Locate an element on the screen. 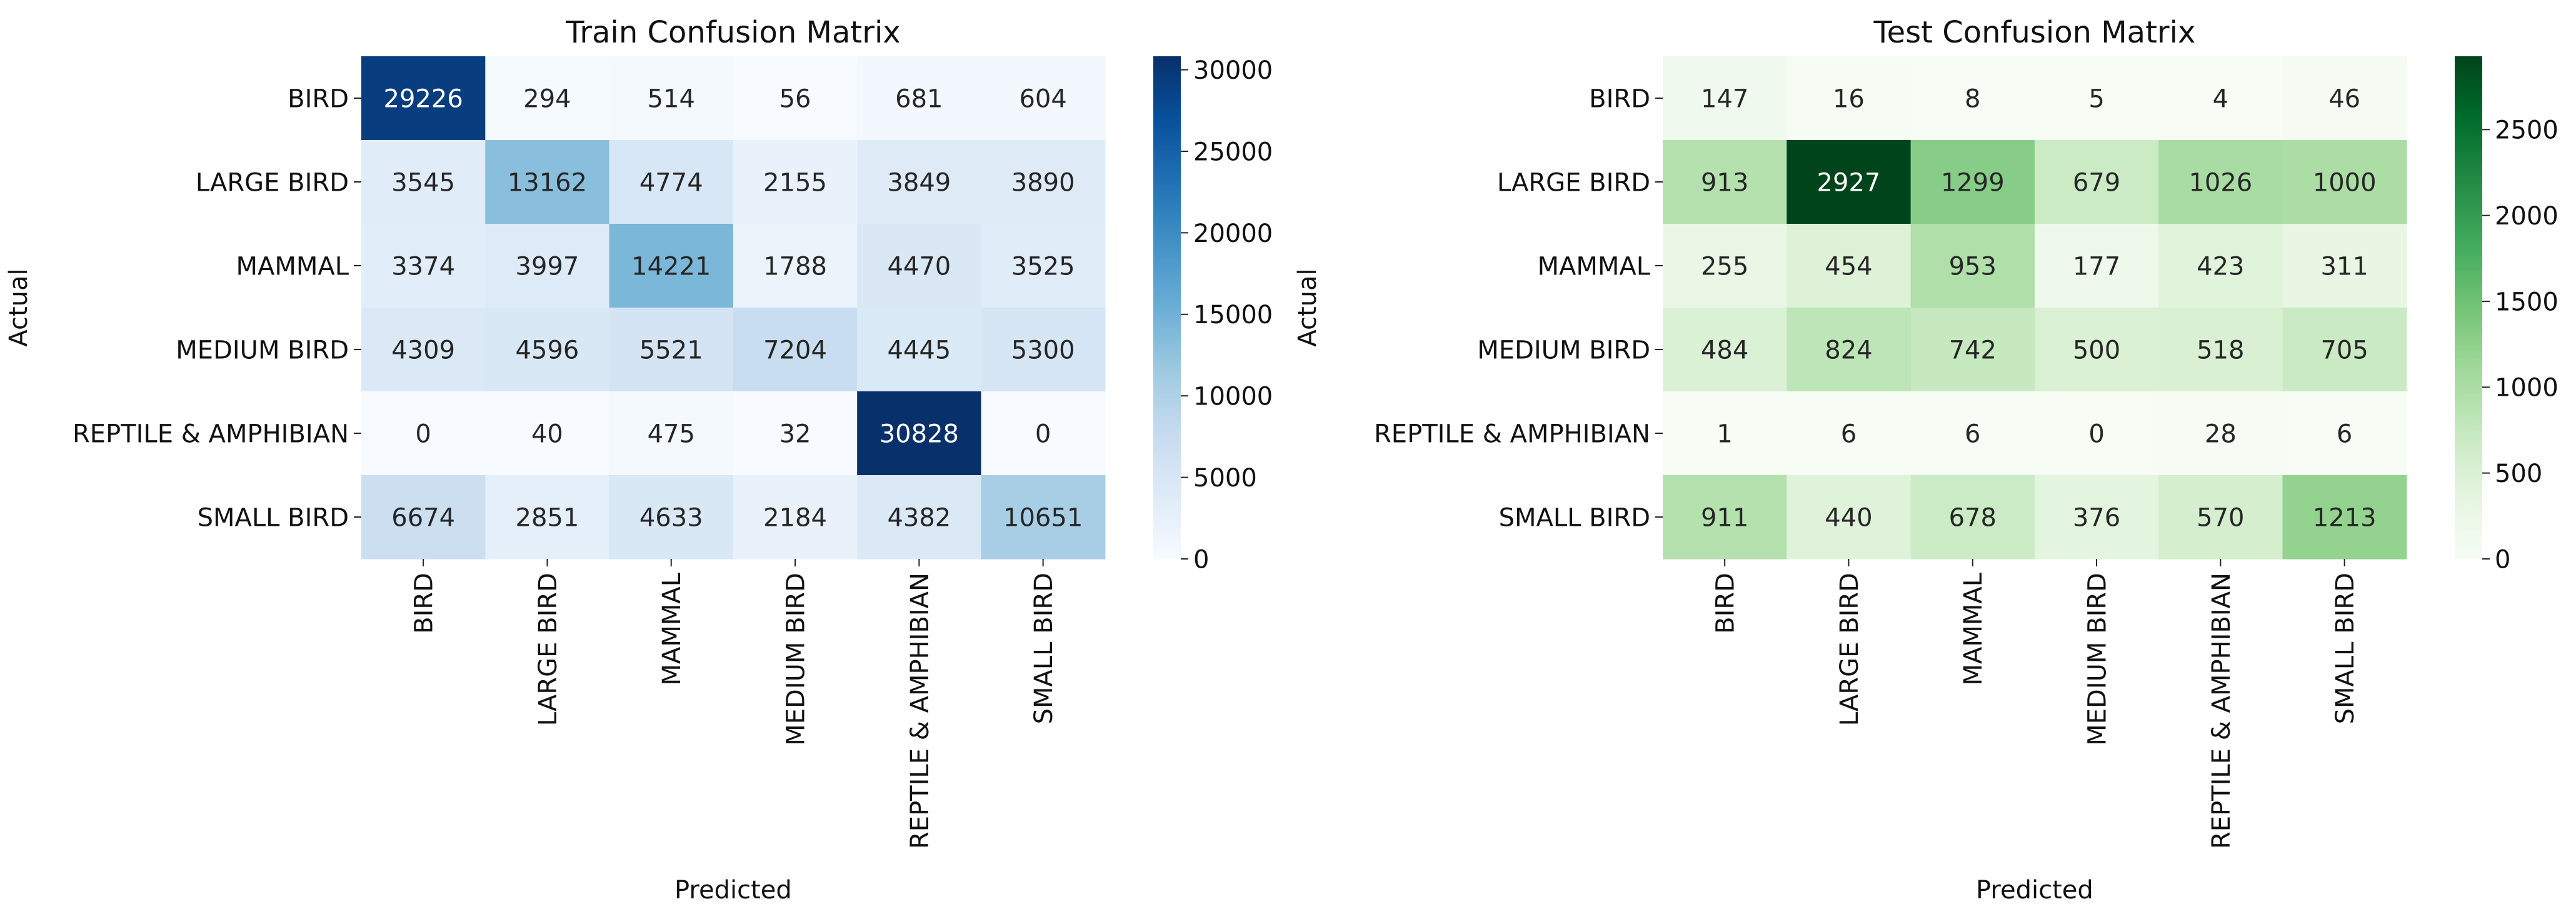 This screenshot has width=2576, height=919. train-cell-label-r2-c5: 3525 is located at coordinates (1043, 266).